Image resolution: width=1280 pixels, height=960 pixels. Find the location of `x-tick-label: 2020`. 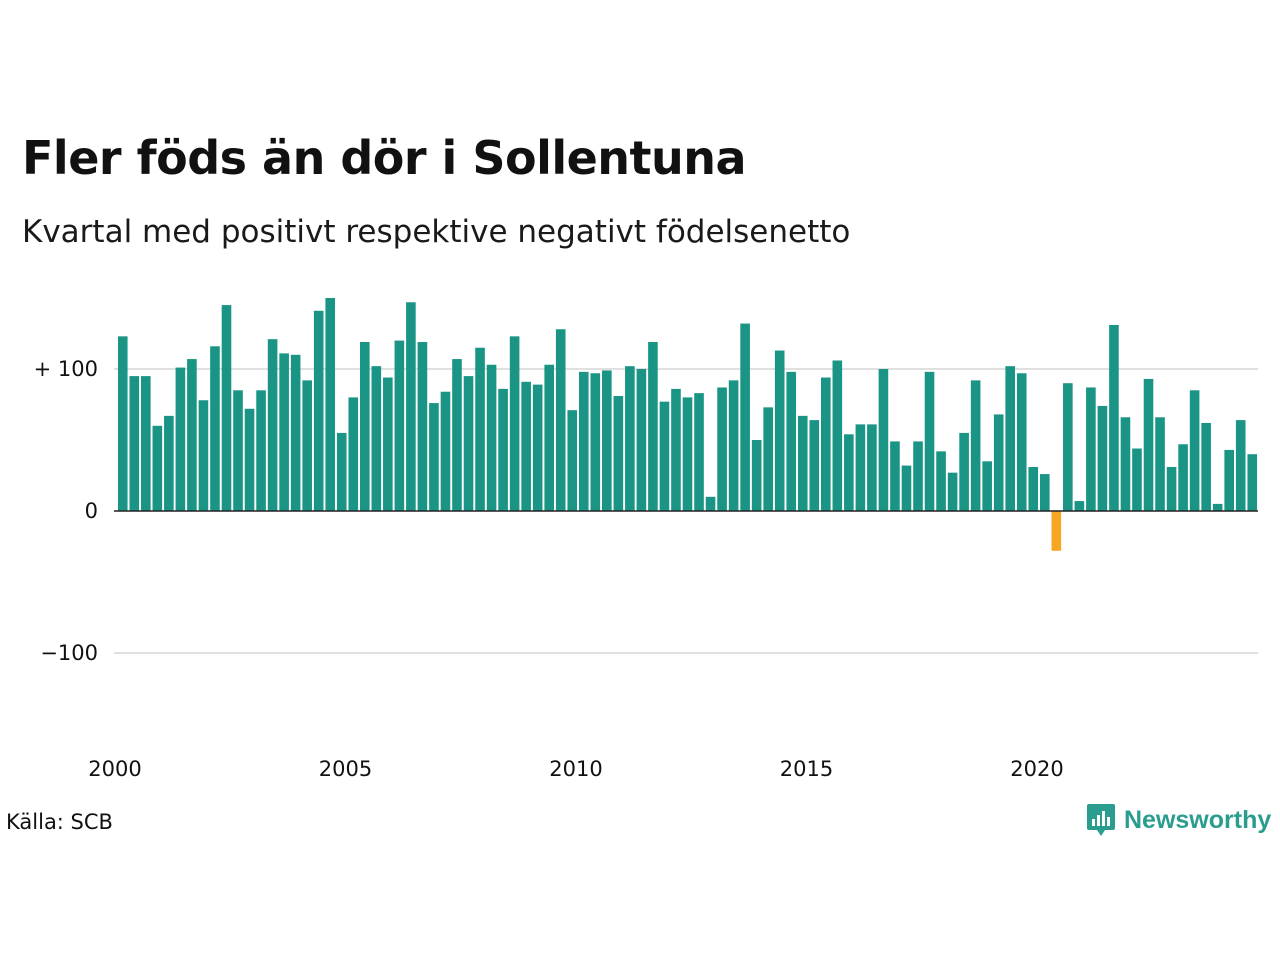

x-tick-label: 2020 is located at coordinates (1036, 769).